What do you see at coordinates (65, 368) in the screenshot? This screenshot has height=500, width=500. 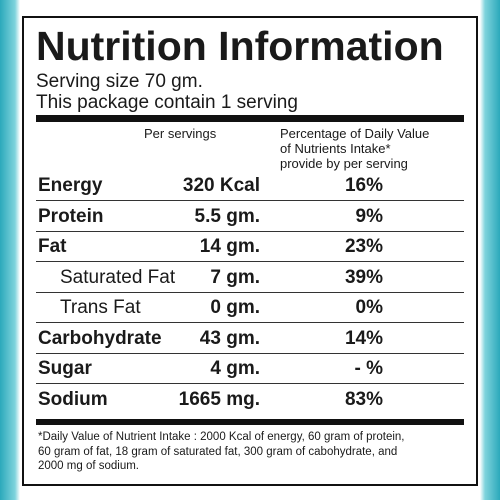 I see `nutrient-label: Sugar` at bounding box center [65, 368].